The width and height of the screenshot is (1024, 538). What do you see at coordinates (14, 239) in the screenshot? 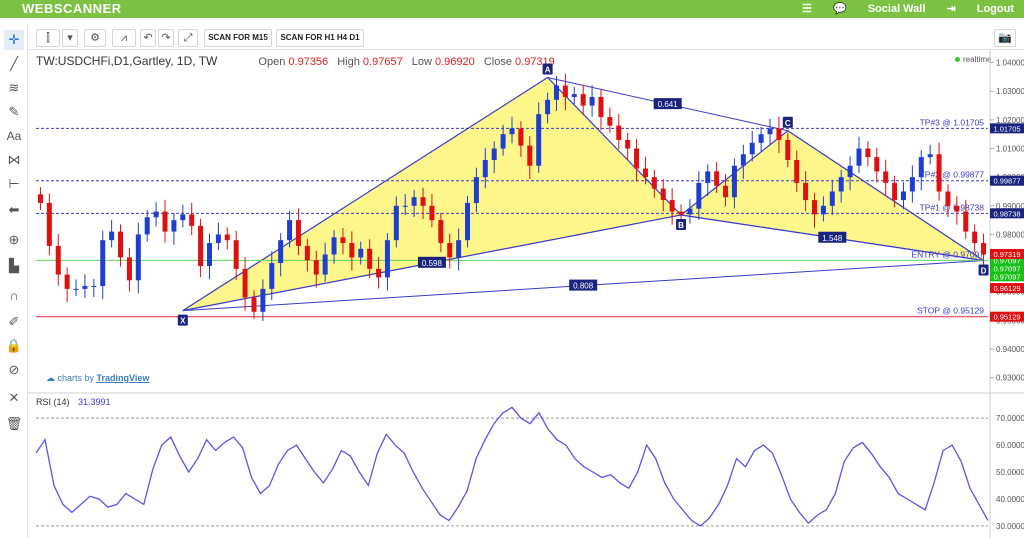
I see `zoom-icon: ⊕` at bounding box center [14, 239].